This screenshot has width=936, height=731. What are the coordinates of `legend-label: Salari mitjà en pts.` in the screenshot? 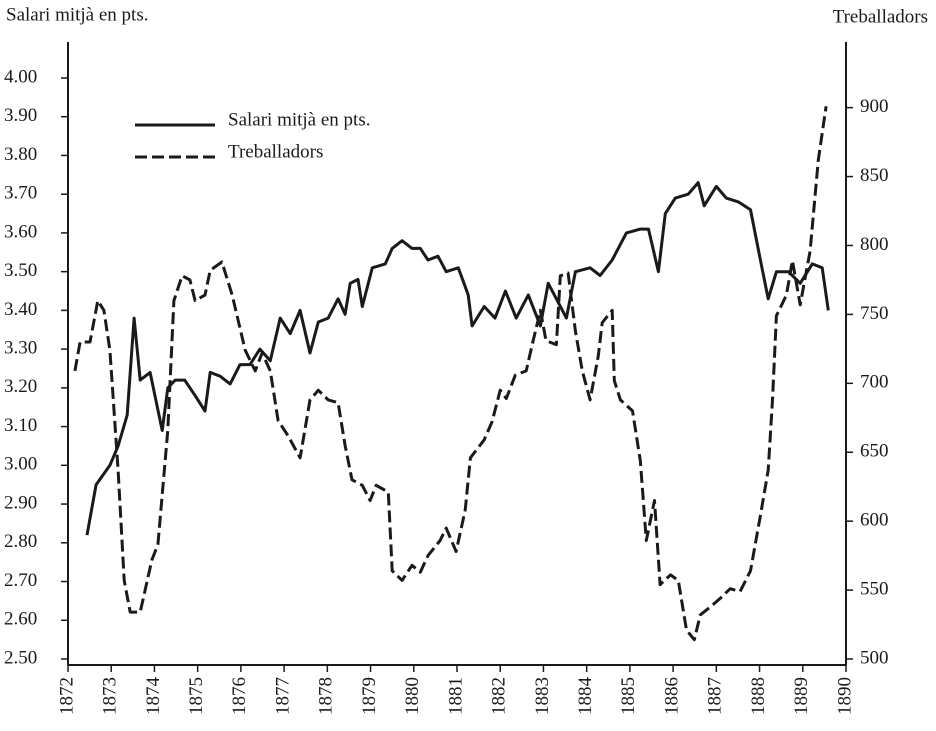 It's located at (299, 119).